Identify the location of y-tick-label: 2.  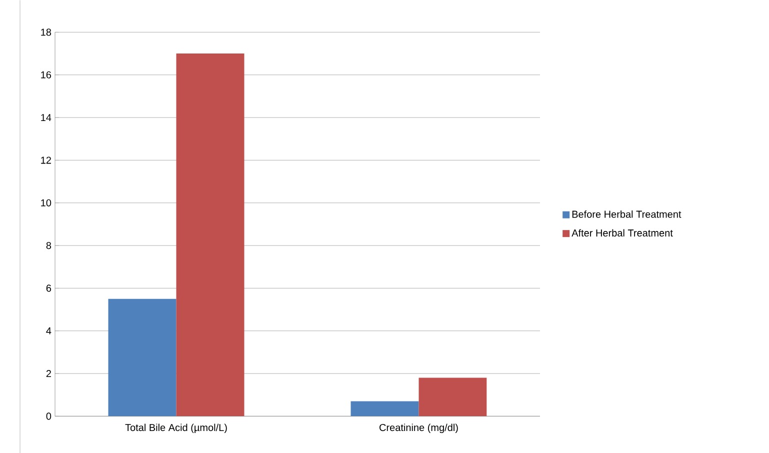
(48, 373).